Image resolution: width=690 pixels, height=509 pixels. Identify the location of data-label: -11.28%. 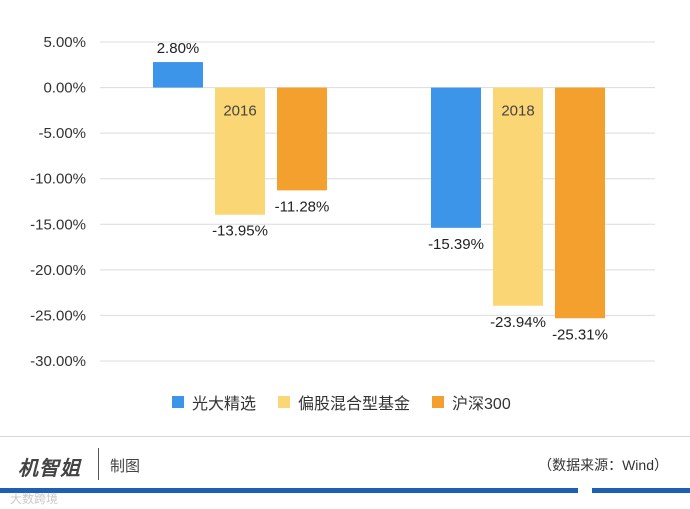
(302, 206).